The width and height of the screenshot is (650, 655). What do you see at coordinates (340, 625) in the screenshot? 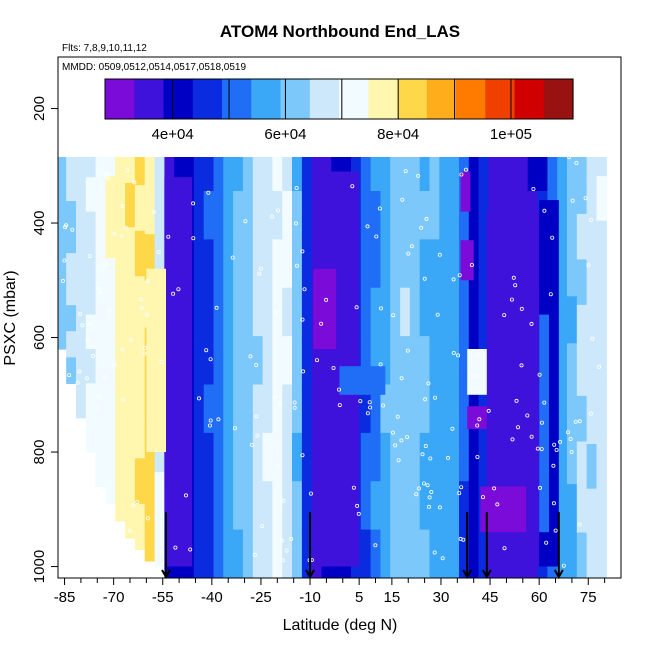
I see `x-axis-label: Latitude (deg N)` at bounding box center [340, 625].